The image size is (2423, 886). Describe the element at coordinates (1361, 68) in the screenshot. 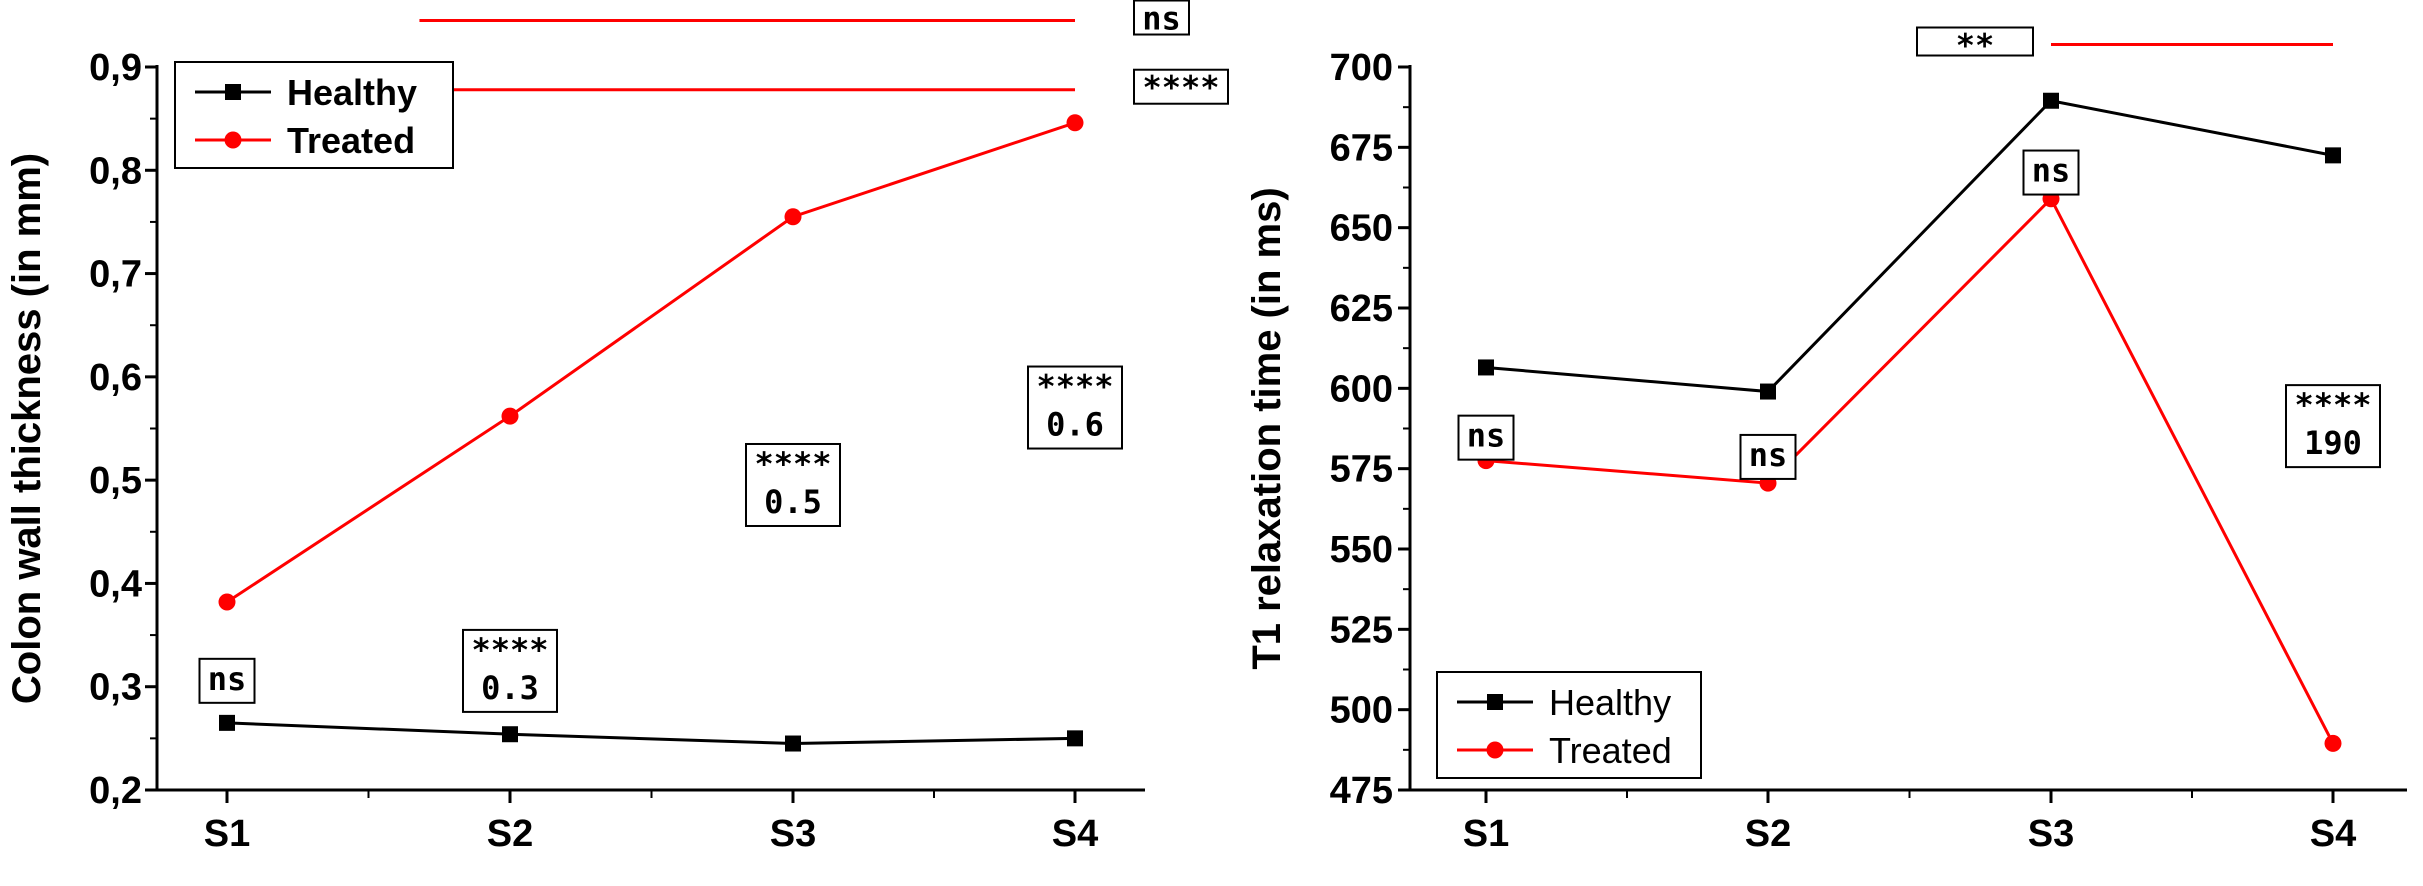

I see `y-tick-label: 700` at that location.